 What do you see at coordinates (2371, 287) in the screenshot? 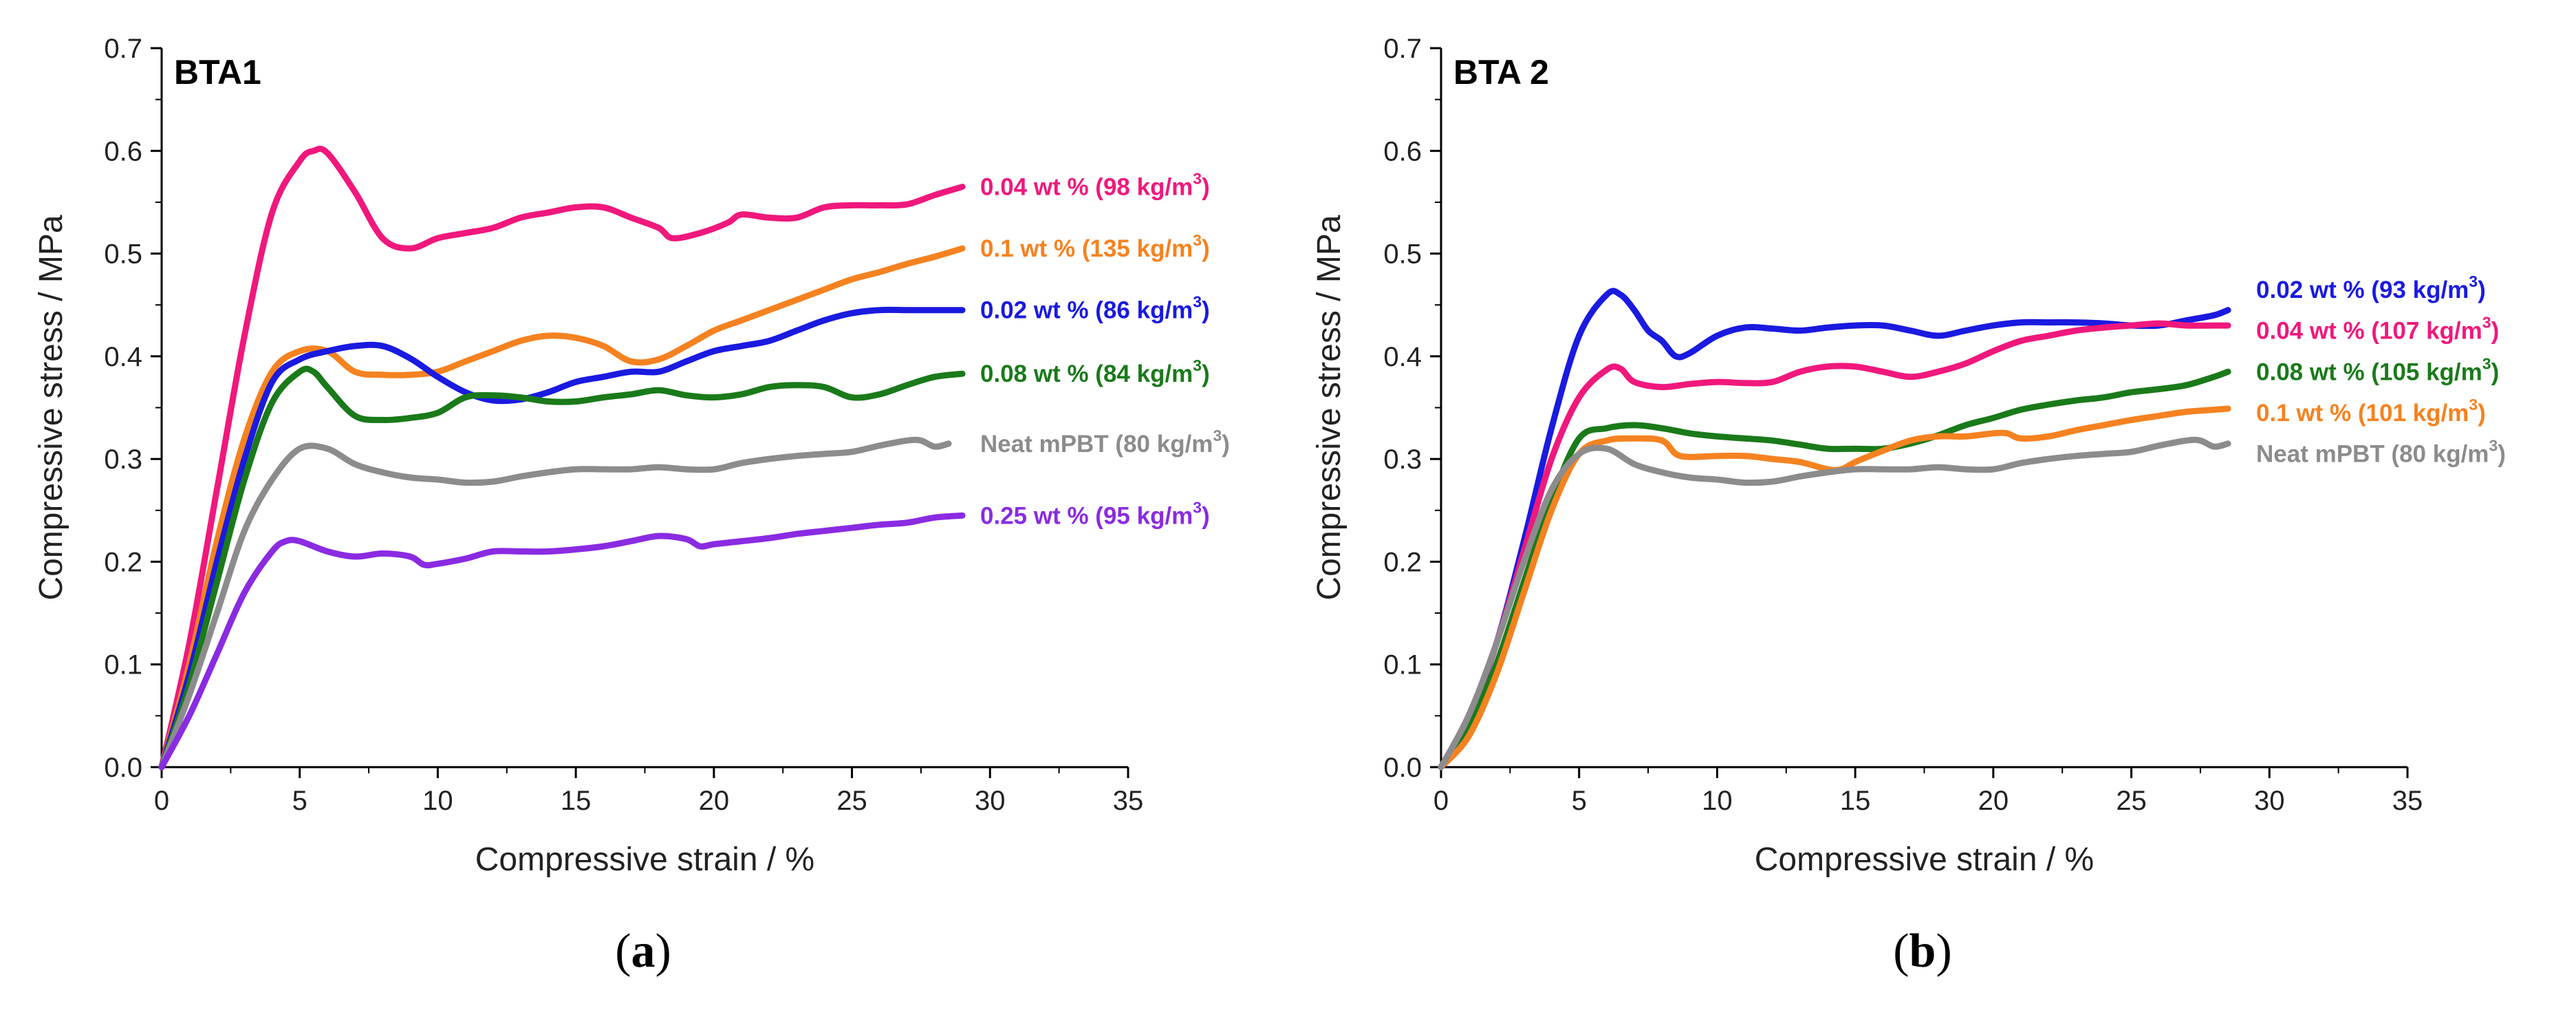
I see `series-label: 0.02 wt % (93 kg/m3)` at bounding box center [2371, 287].